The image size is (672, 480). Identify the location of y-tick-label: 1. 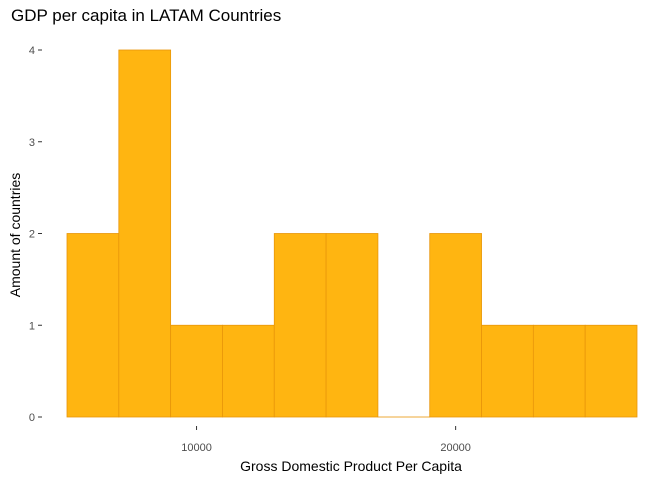
(32, 326).